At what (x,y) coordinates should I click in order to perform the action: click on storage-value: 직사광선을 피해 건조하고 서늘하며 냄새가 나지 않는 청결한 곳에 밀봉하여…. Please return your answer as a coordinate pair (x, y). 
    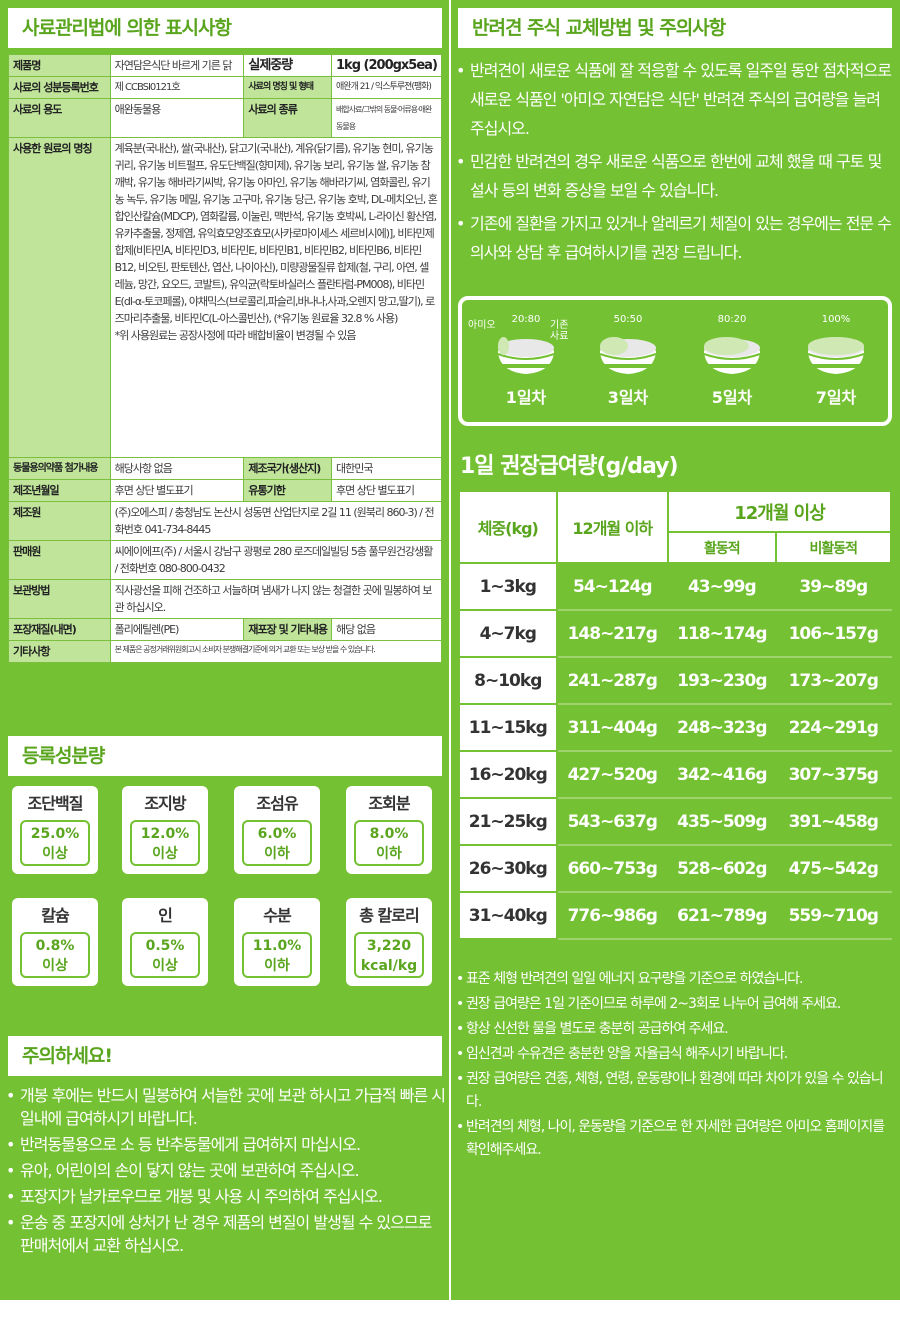
    Looking at the image, I should click on (276, 599).